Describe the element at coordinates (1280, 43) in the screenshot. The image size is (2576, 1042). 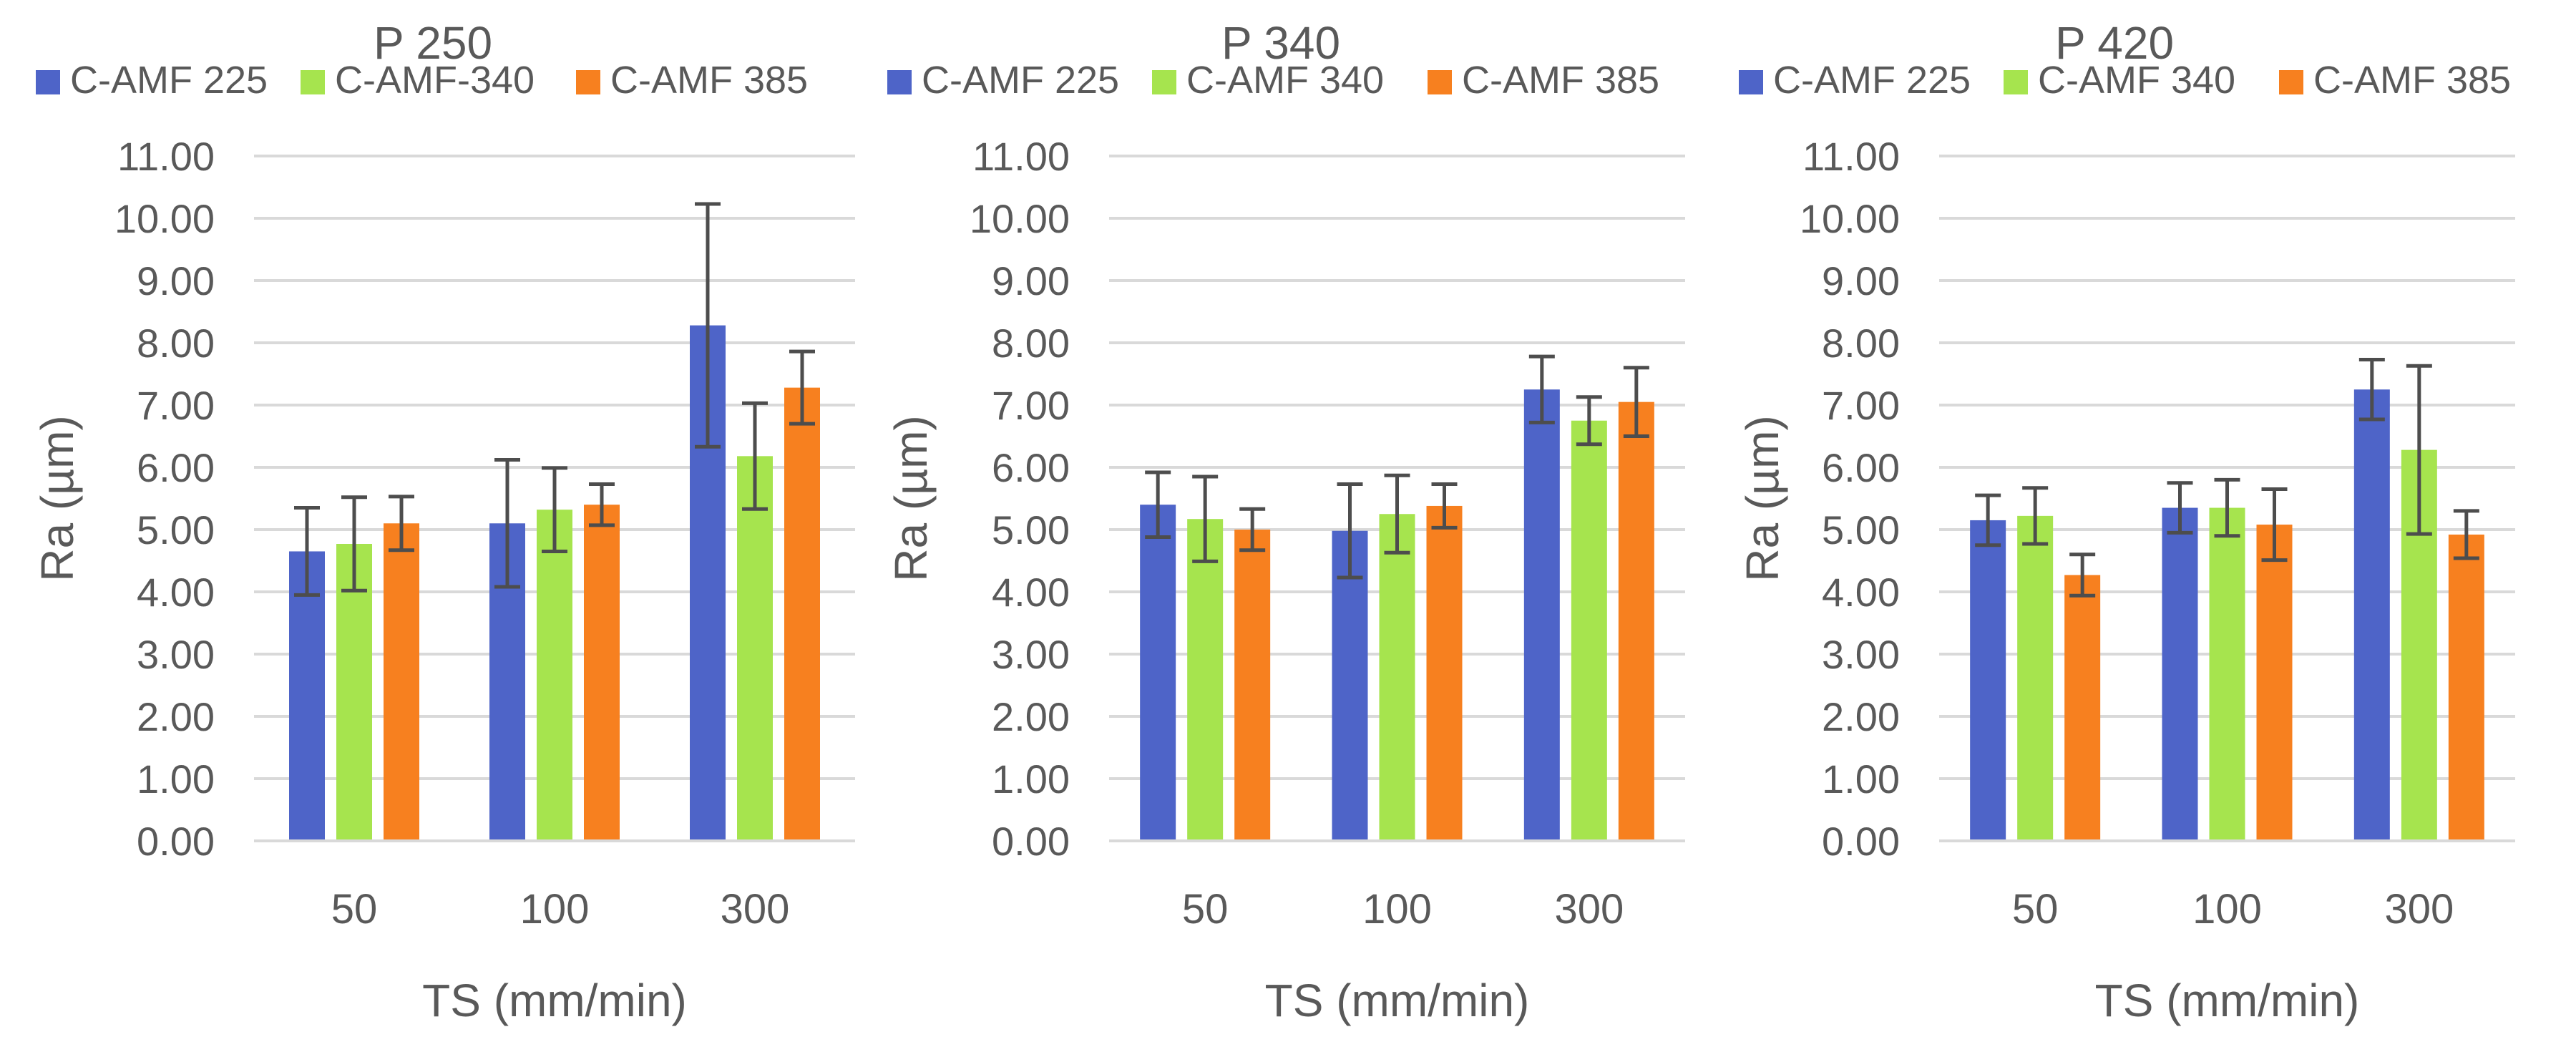
I see `chart-title: P 340` at that location.